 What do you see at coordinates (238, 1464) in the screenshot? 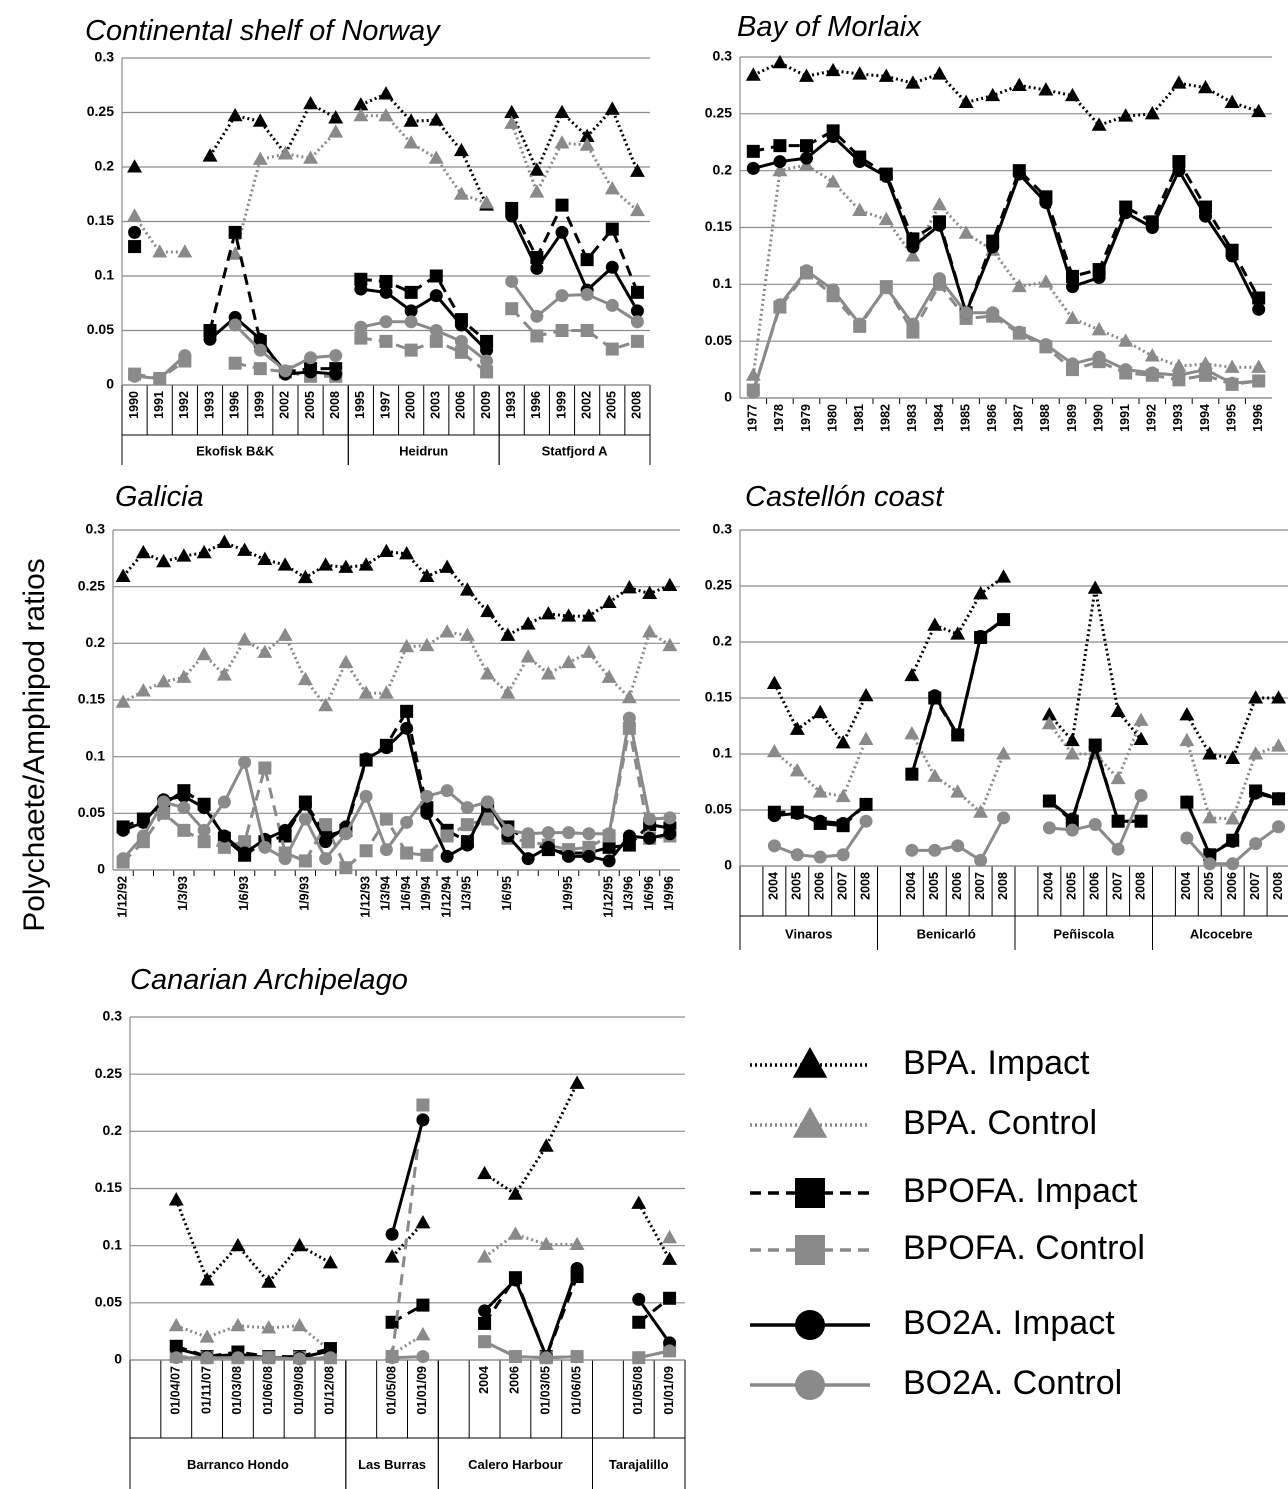
I see `group-label: Barranco Hondo` at bounding box center [238, 1464].